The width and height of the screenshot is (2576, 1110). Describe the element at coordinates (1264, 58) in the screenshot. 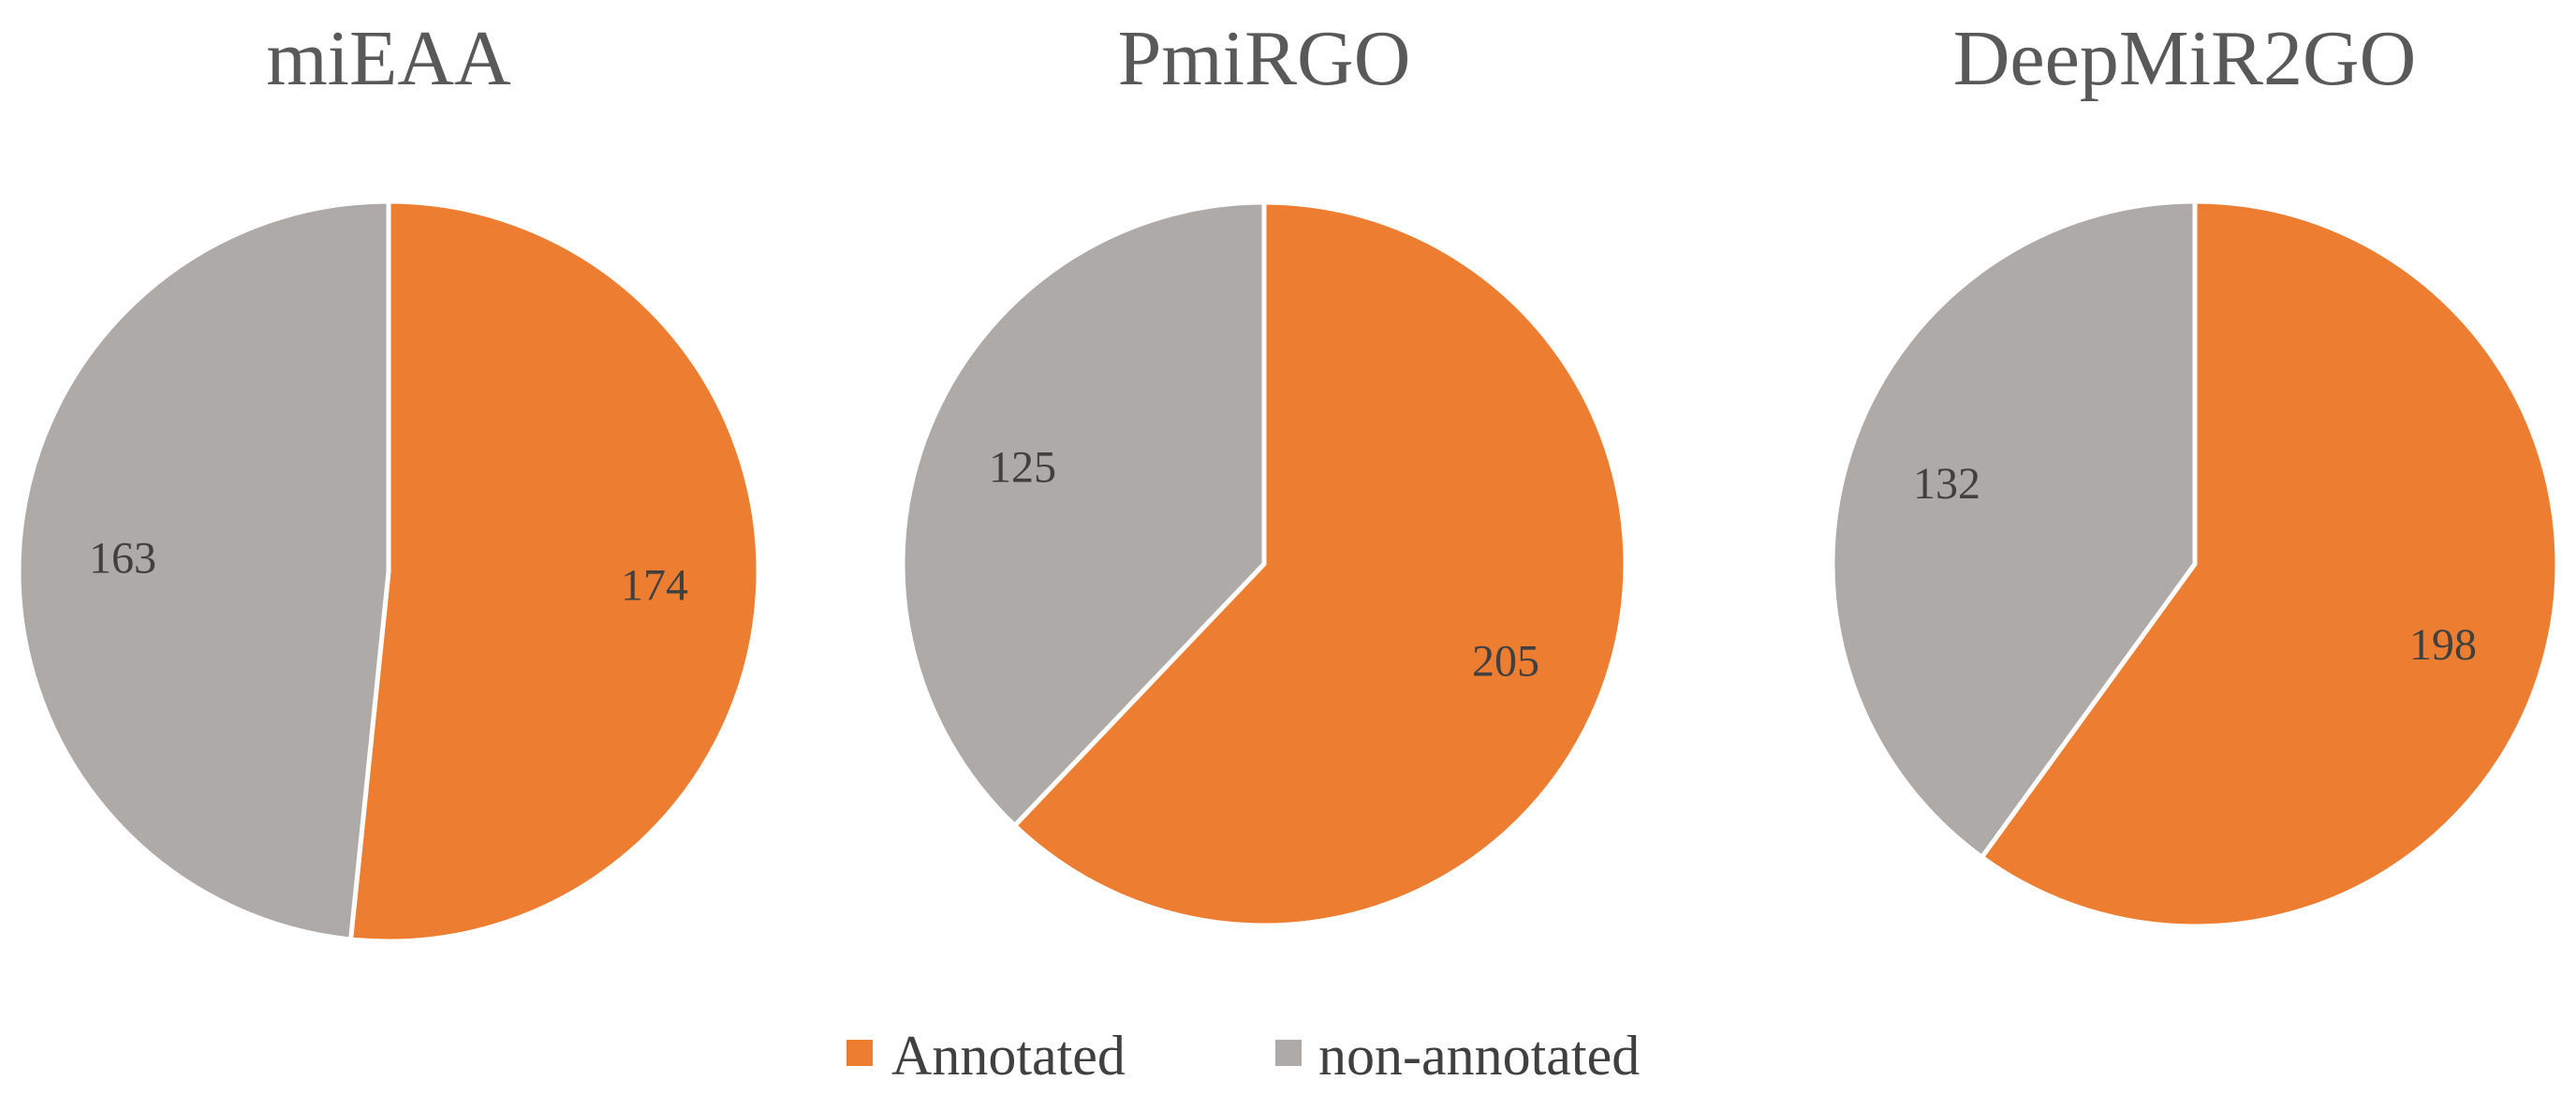

I see `chart-title-1: PmiRGO` at that location.